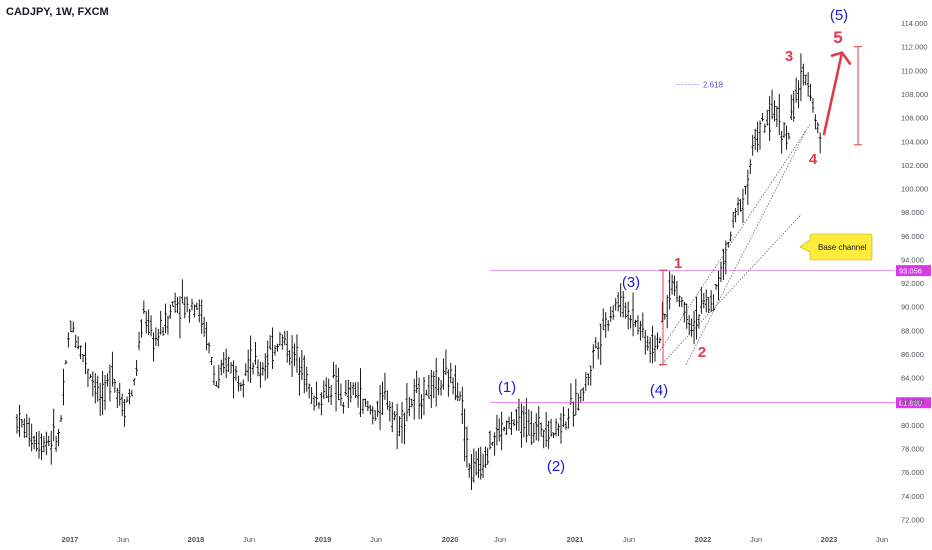  Describe the element at coordinates (556, 466) in the screenshot. I see `major-wave-label: (2)` at that location.